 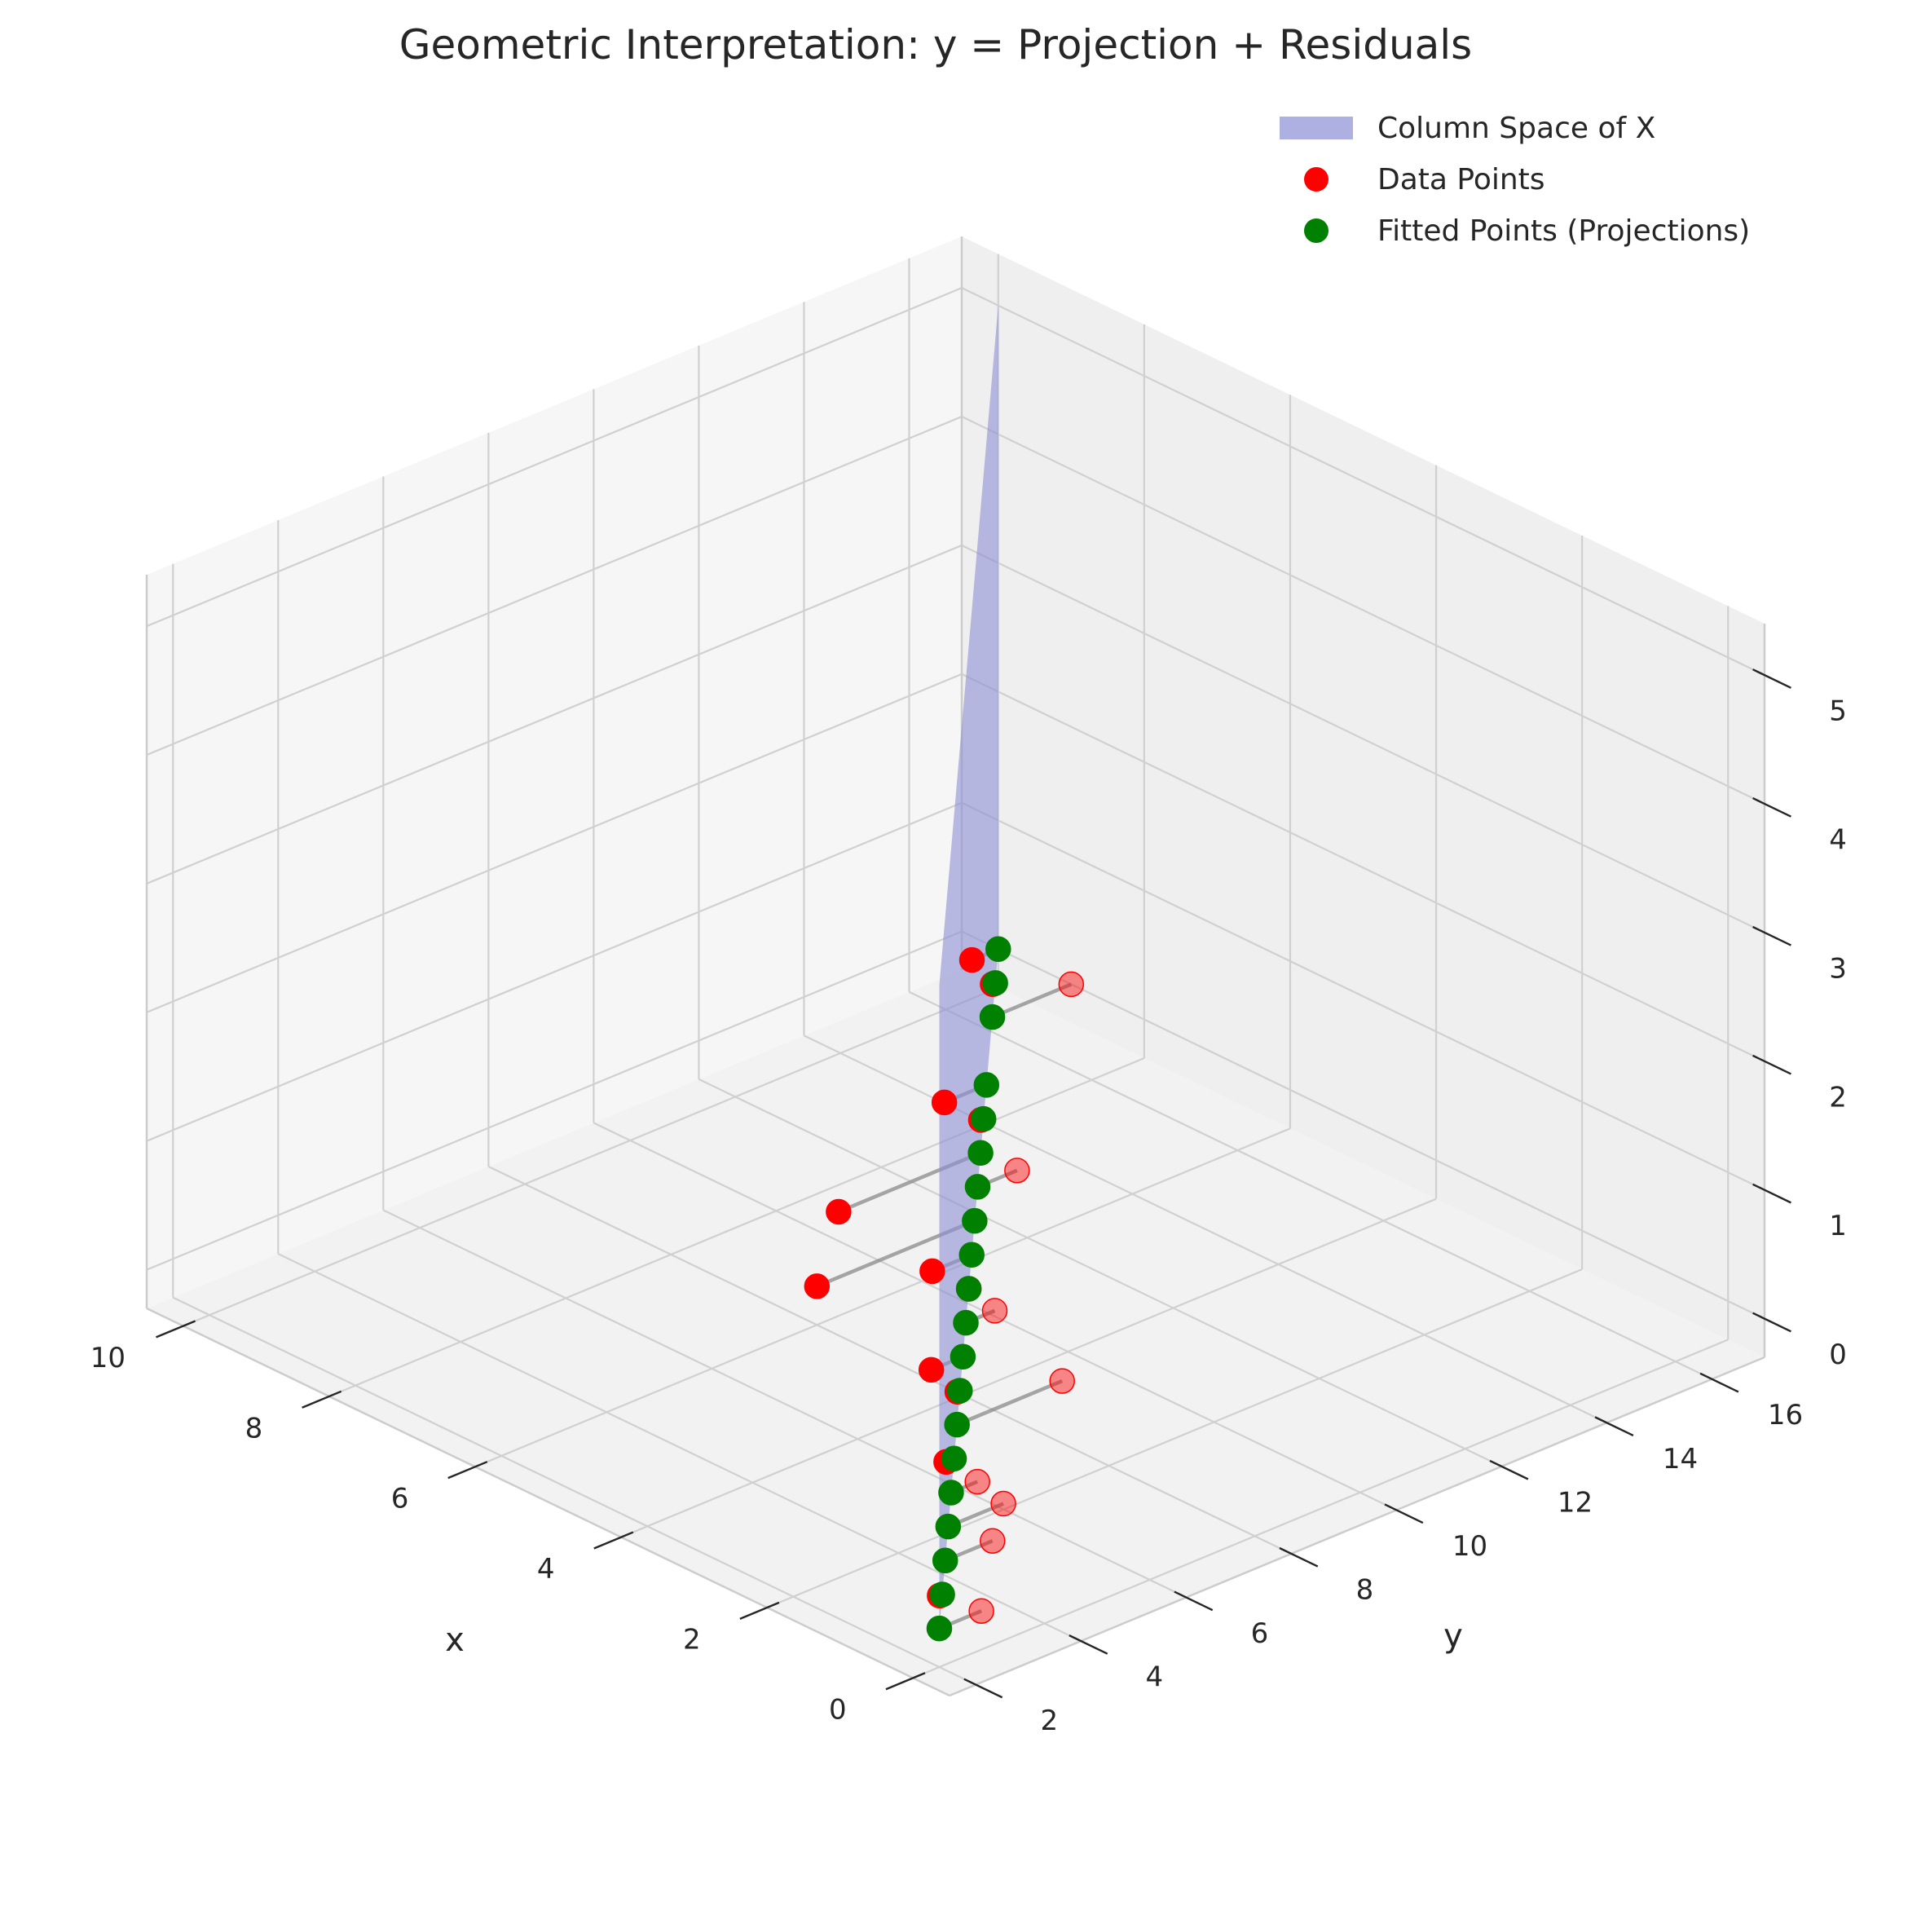 I want to click on y-tick-label: 16, so click(x=1785, y=1415).